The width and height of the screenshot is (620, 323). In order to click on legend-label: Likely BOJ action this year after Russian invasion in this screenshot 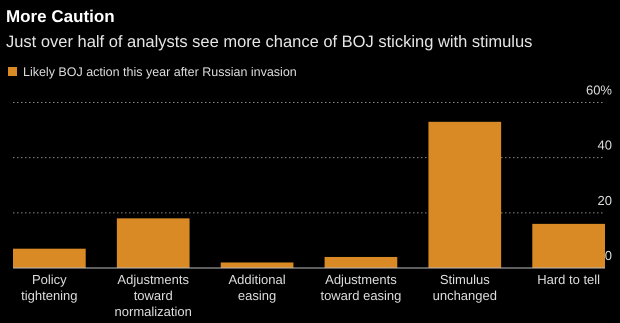, I will do `click(160, 72)`.